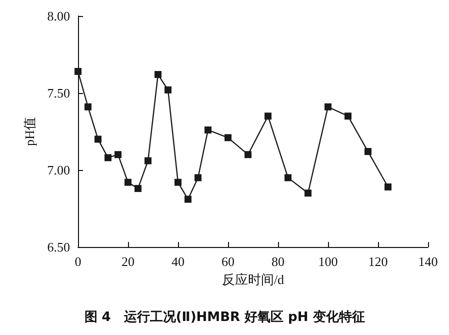 This screenshot has width=449, height=335. Describe the element at coordinates (78, 261) in the screenshot. I see `x-tick-label: 0` at that location.